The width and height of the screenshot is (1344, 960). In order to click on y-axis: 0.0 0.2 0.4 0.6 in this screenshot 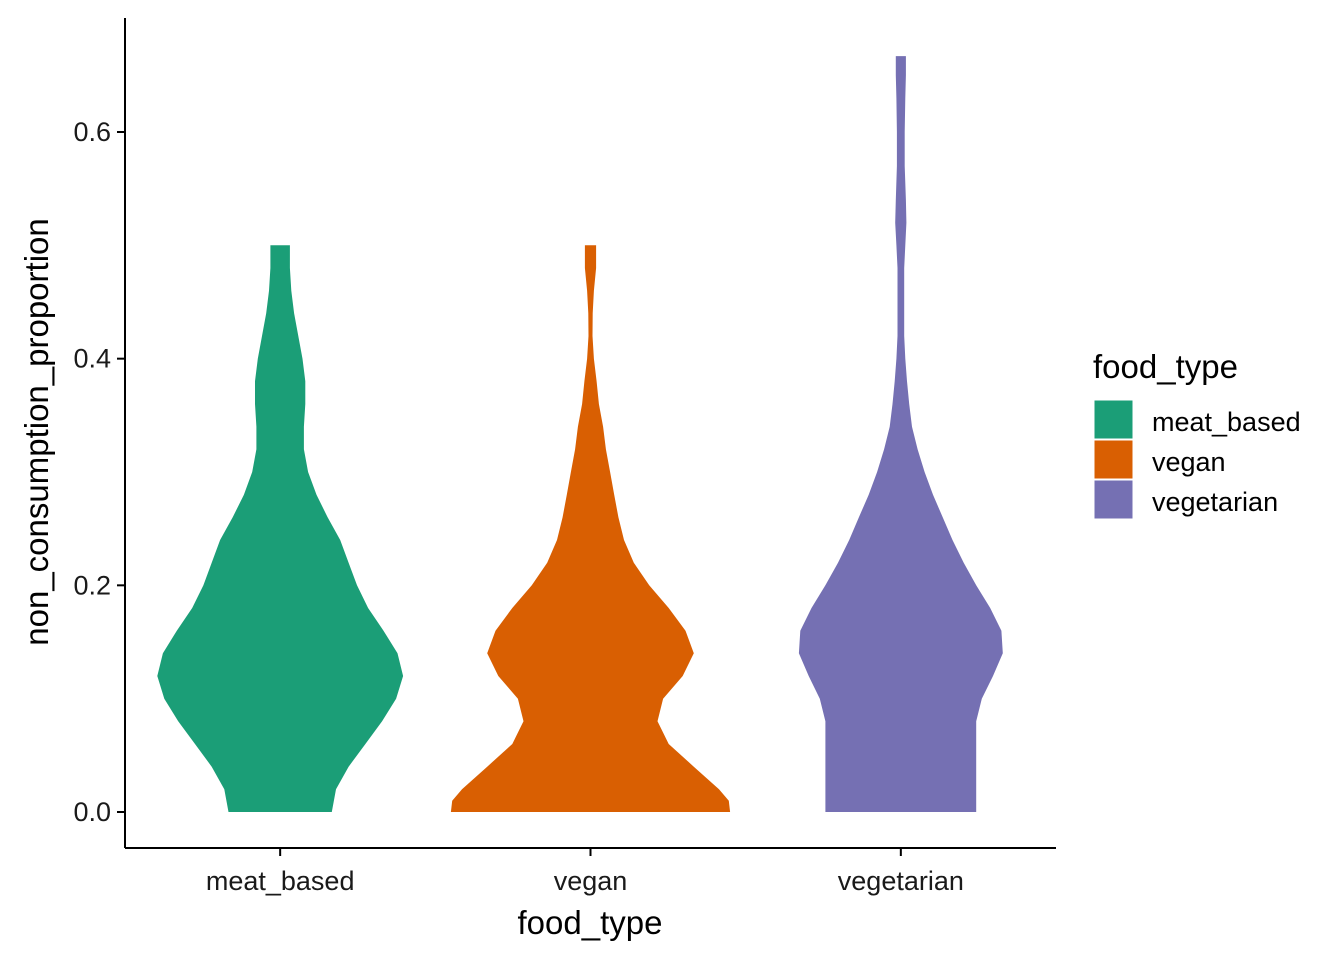, I will do `click(99, 433)`.